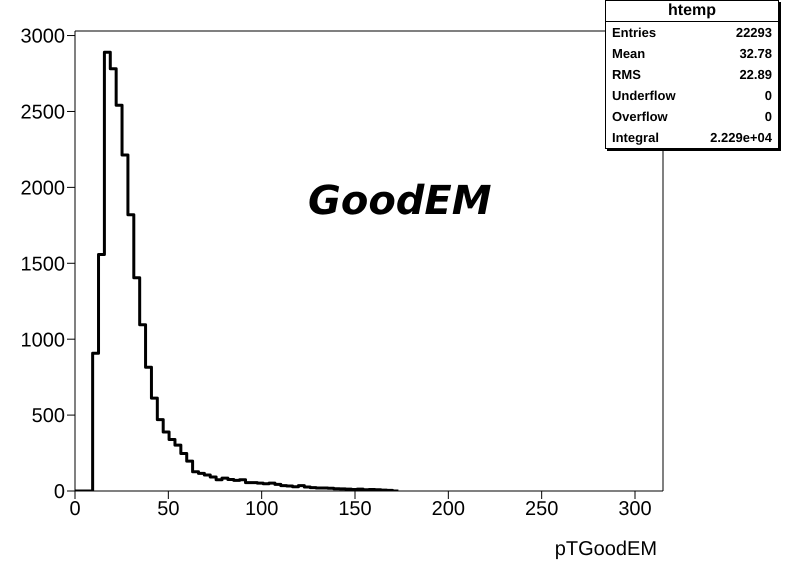 The width and height of the screenshot is (787, 572). Describe the element at coordinates (168, 509) in the screenshot. I see `x-tick-label: 50` at that location.